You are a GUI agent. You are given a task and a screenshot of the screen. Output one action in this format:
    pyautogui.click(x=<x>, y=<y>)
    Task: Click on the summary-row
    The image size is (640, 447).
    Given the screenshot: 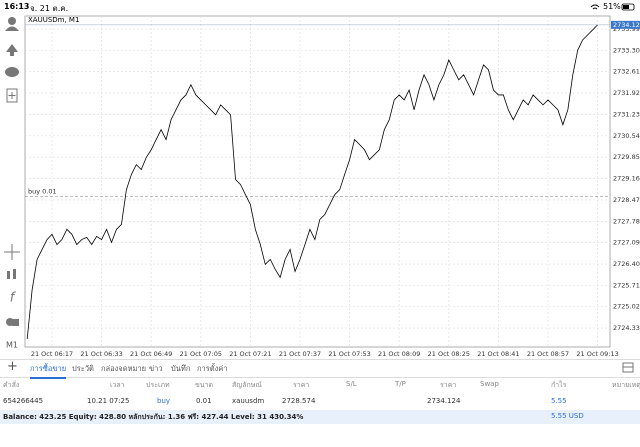 What is the action you would take?
    pyautogui.click(x=320, y=417)
    